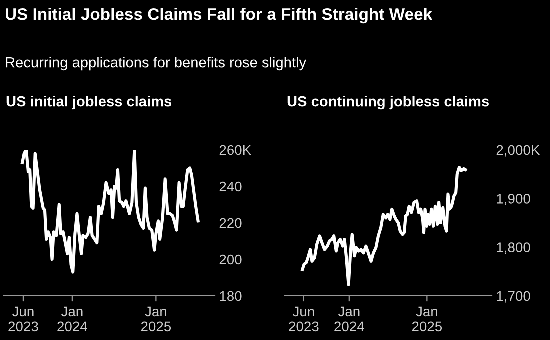  Describe the element at coordinates (231, 259) in the screenshot. I see `y-tick-label: 200` at that location.